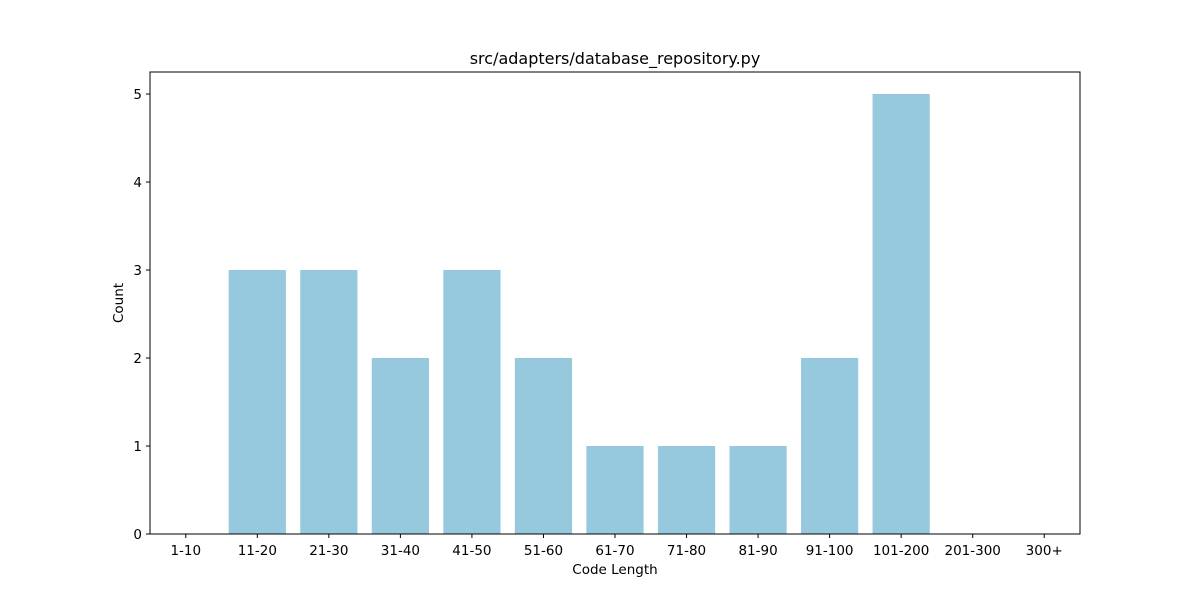 The image size is (1200, 604). I want to click on x-tick-label: 61-70, so click(614, 551).